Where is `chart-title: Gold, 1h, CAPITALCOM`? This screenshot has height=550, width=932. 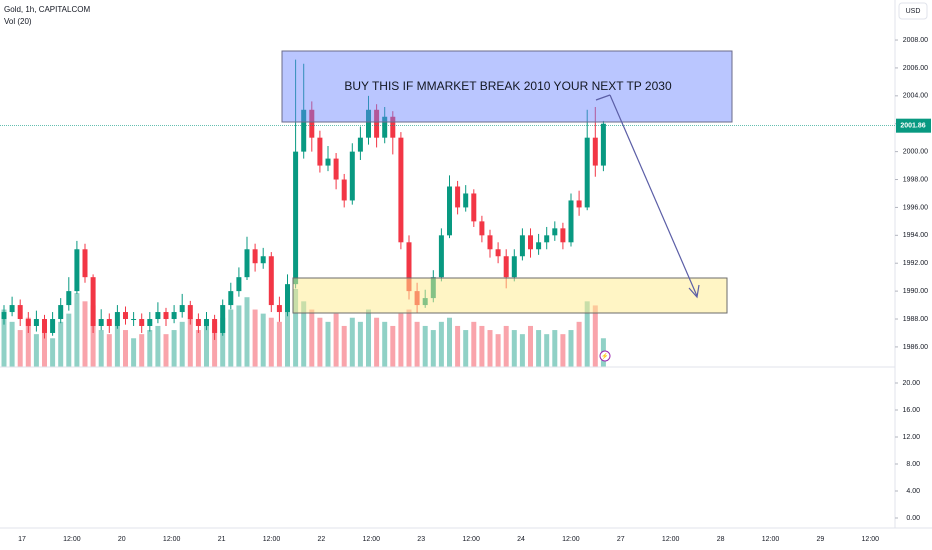
chart-title: Gold, 1h, CAPITALCOM is located at coordinates (47, 9).